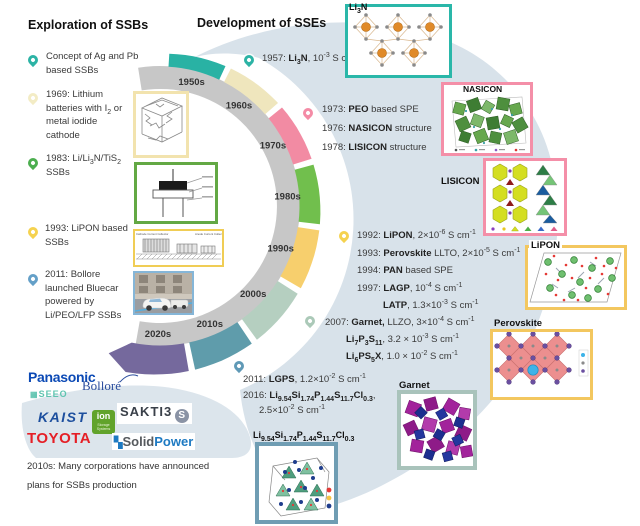 Image resolution: width=640 pixels, height=526 pixels. What do you see at coordinates (84, 165) in the screenshot?
I see `milestone-1983: 1983: Li/Li3N/TiS2 SSBs` at bounding box center [84, 165].